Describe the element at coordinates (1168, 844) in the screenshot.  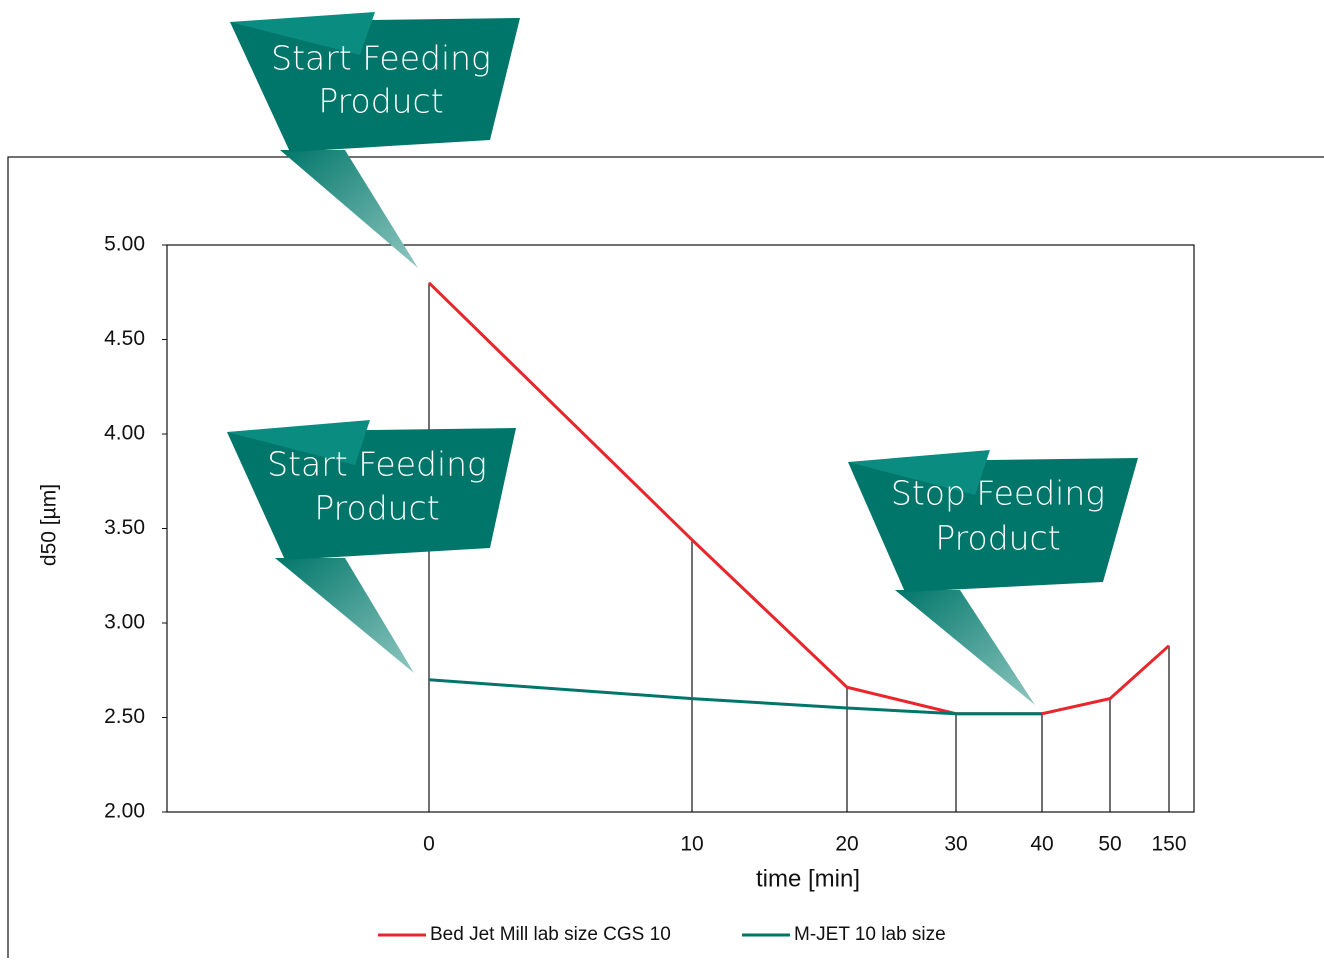
I see `x-tick-label: 150` at that location.